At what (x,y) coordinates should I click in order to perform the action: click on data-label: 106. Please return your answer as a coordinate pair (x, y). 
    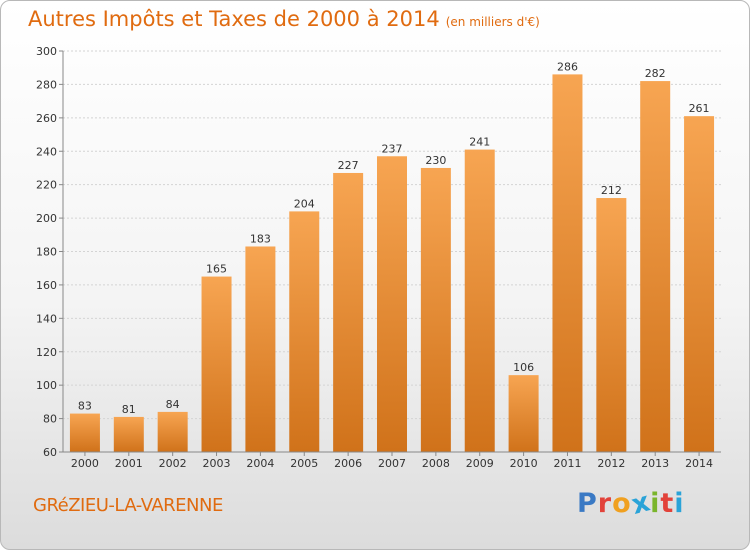
    Looking at the image, I should click on (523, 367).